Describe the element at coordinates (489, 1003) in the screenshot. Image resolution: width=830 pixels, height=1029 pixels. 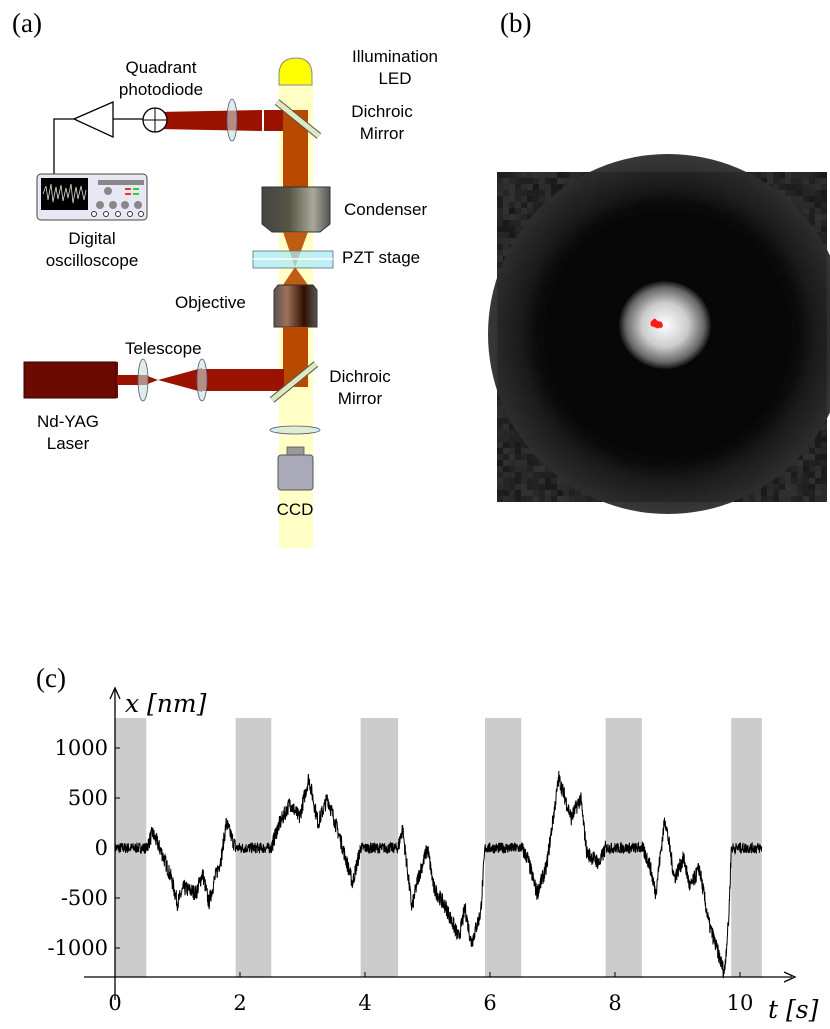
I see `x-tick-label: 6` at that location.